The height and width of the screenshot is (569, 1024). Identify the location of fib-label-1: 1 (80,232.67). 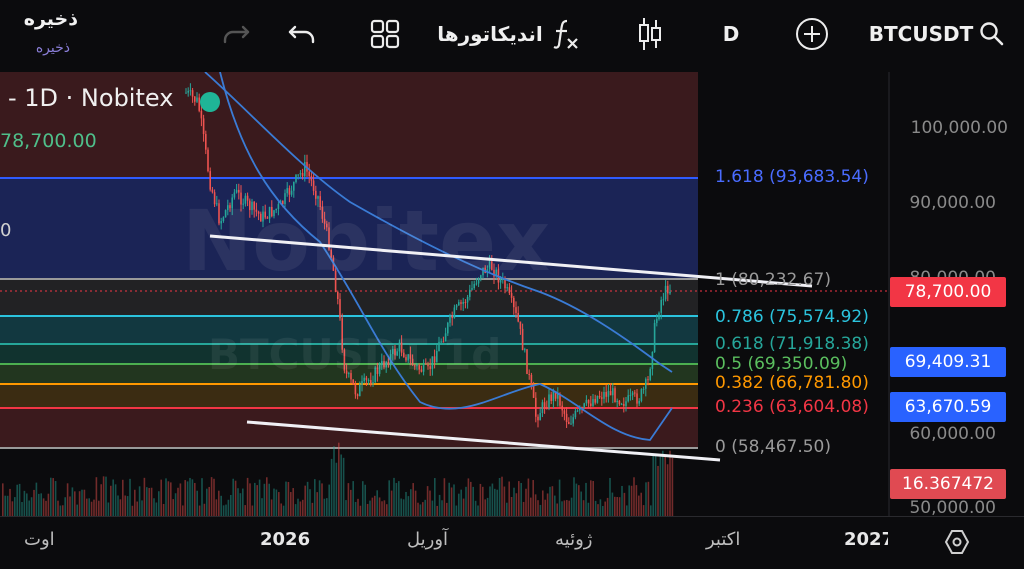
(773, 280).